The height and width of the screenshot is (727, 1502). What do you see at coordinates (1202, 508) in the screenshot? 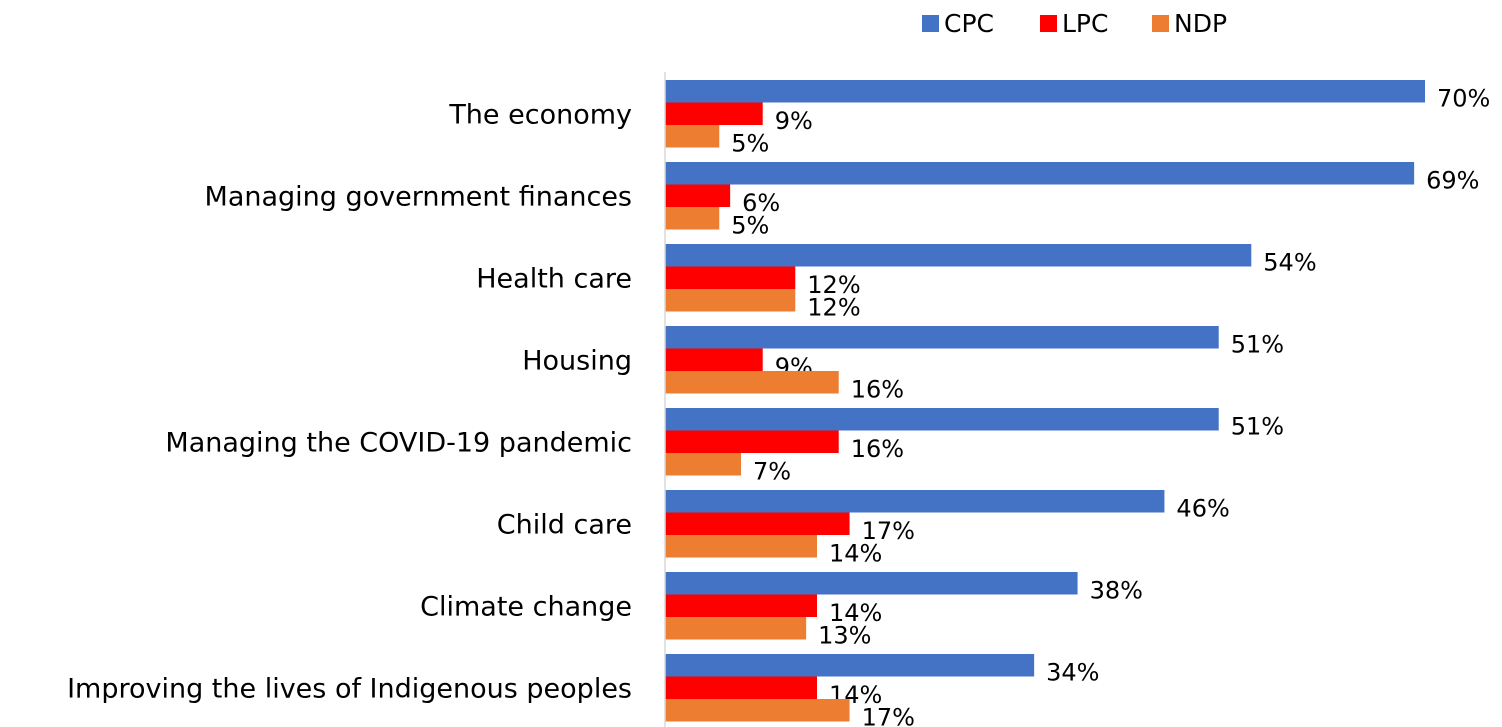
I see `value-label: 46%` at bounding box center [1202, 508].